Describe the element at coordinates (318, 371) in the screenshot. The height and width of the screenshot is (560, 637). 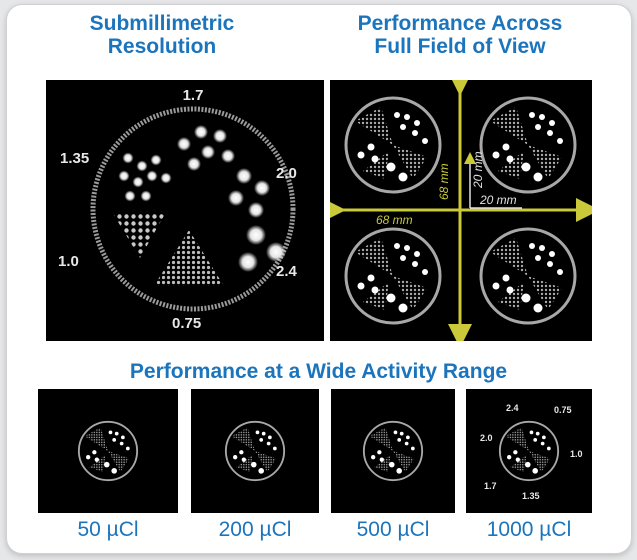
I see `activity-title: Performance at a Wide Activity Range` at that location.